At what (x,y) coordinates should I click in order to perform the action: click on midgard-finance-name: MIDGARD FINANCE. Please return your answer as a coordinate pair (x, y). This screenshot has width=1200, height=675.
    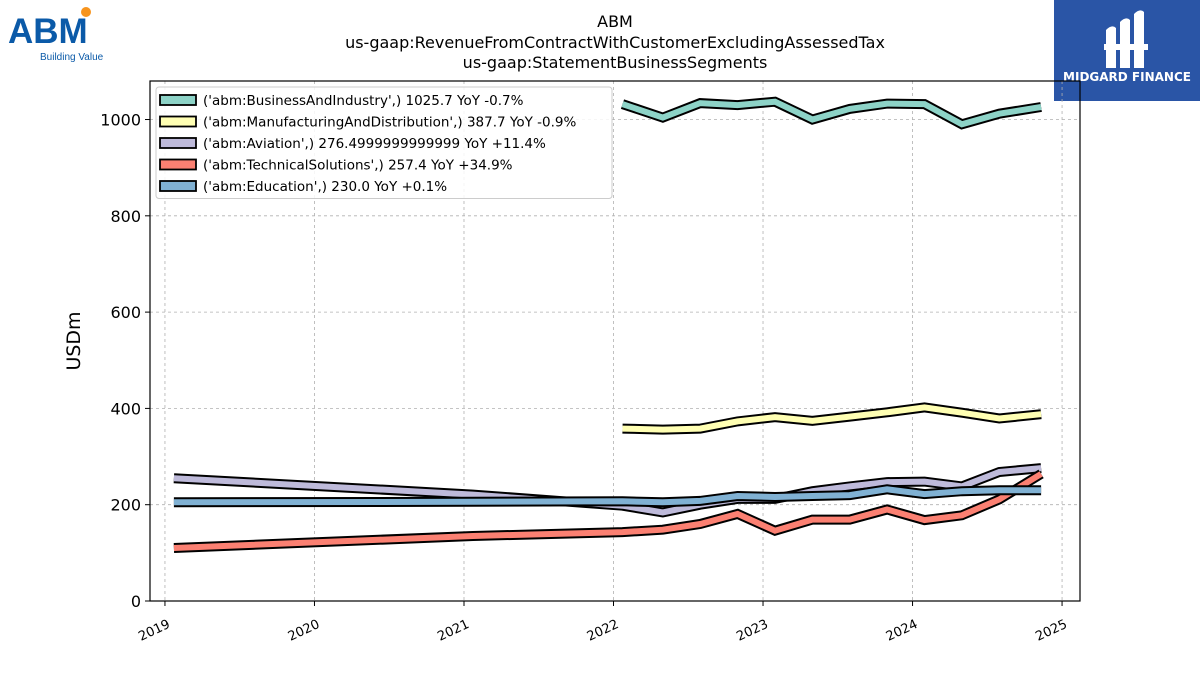
    Looking at the image, I should click on (1127, 77).